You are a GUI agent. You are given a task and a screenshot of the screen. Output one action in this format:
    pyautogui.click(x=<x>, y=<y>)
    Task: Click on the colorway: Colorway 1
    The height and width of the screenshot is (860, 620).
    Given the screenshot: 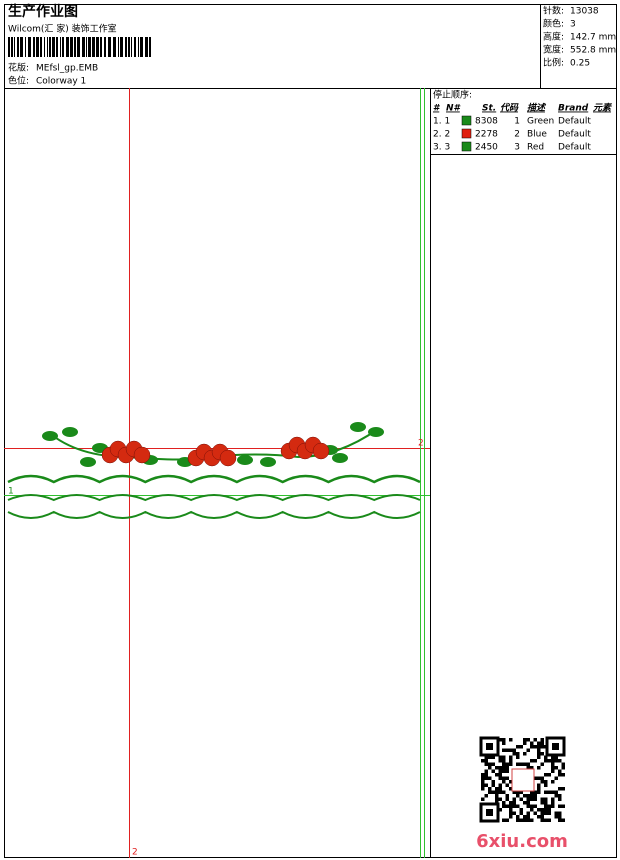 What is the action you would take?
    pyautogui.click(x=61, y=82)
    